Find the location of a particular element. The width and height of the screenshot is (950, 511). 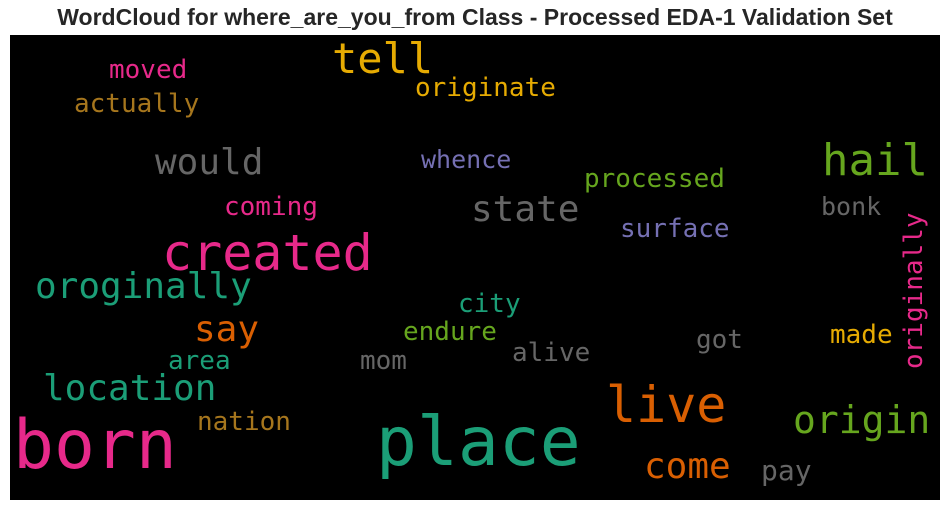

word-pay: pay is located at coordinates (786, 470).